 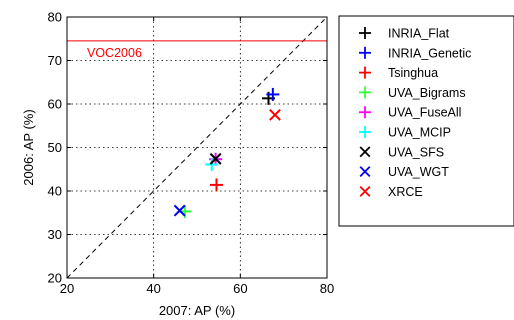 I want to click on y-tick-label: 20, so click(x=55, y=278).